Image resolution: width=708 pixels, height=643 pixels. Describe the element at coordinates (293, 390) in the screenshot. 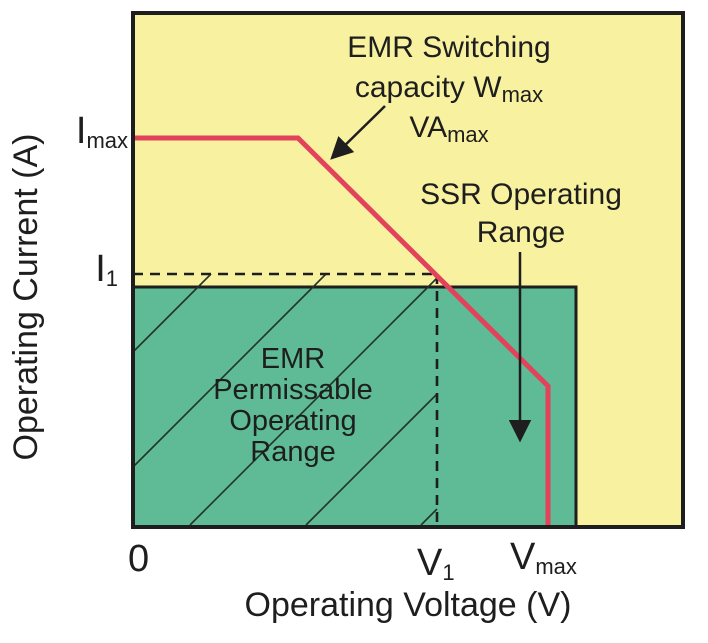

I see `emr-permissable-line2: Permissable` at that location.